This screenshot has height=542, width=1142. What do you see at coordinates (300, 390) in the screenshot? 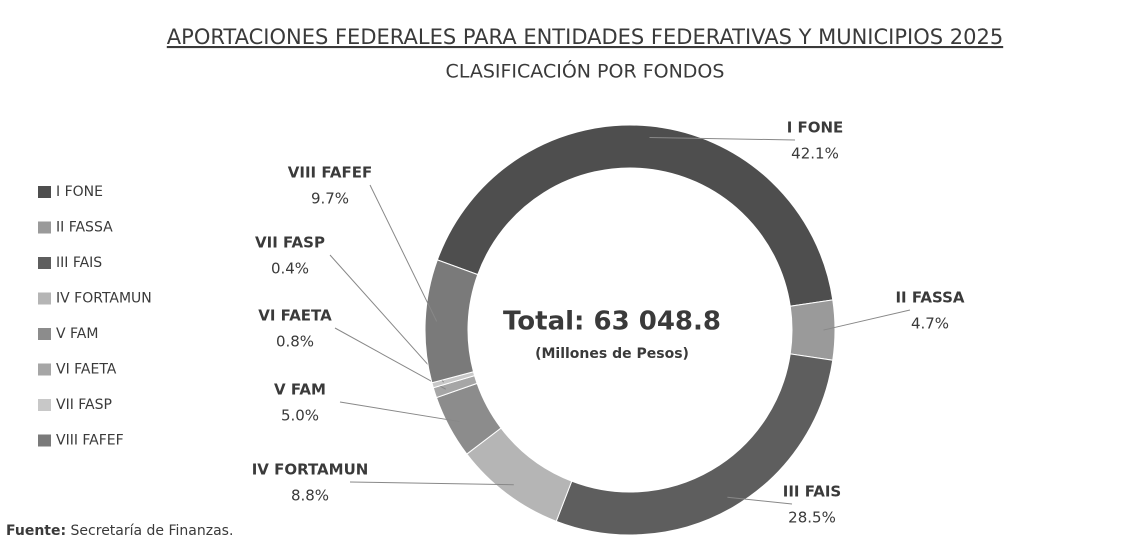
I see `slice-name: V FAM` at bounding box center [300, 390].